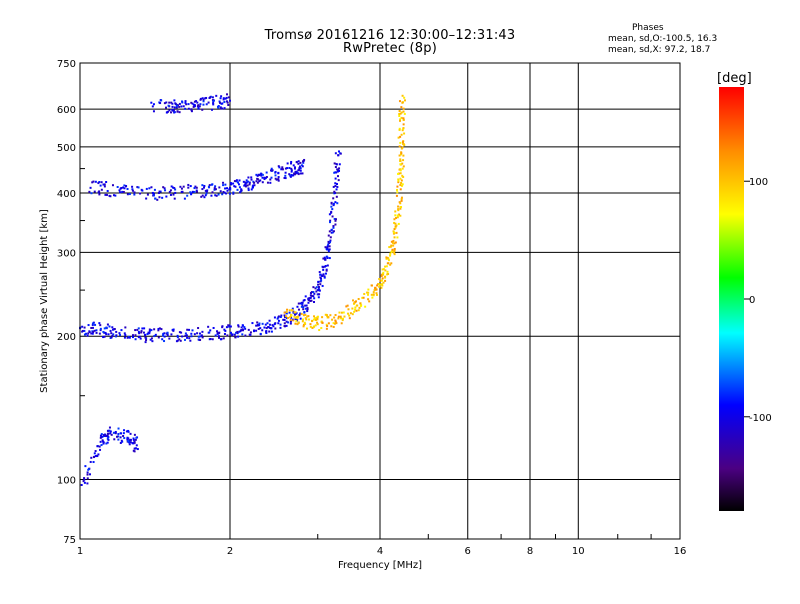 This screenshot has width=800, height=604. Describe the element at coordinates (578, 551) in the screenshot. I see `x-tick-label: 10` at that location.